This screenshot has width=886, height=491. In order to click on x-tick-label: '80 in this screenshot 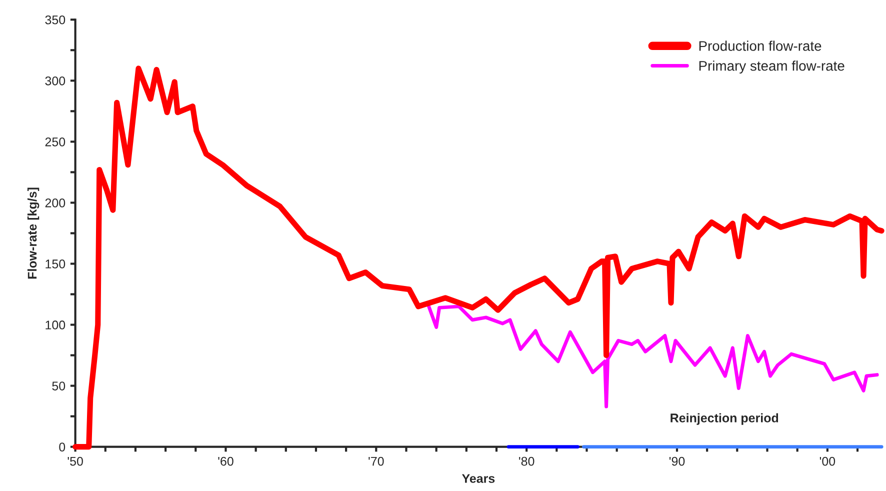, I will do `click(526, 461)`.